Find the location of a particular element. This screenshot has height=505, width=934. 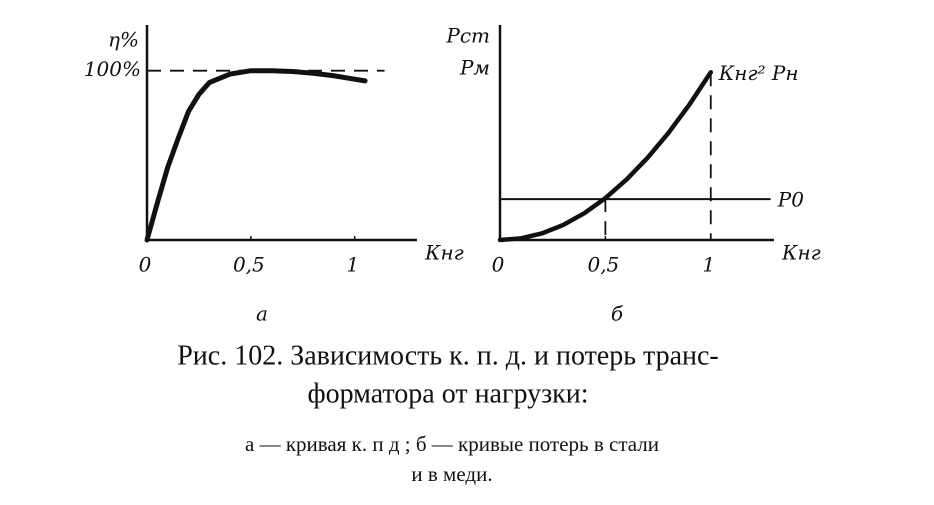

series-label: P0 is located at coordinates (790, 200).